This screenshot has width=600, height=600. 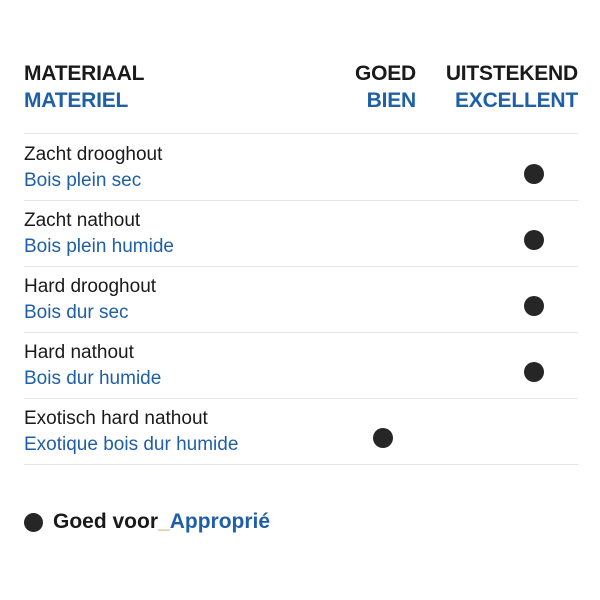 What do you see at coordinates (502, 87) in the screenshot?
I see `column-header-excellent: UITSTEKEND EXCELLENT` at bounding box center [502, 87].